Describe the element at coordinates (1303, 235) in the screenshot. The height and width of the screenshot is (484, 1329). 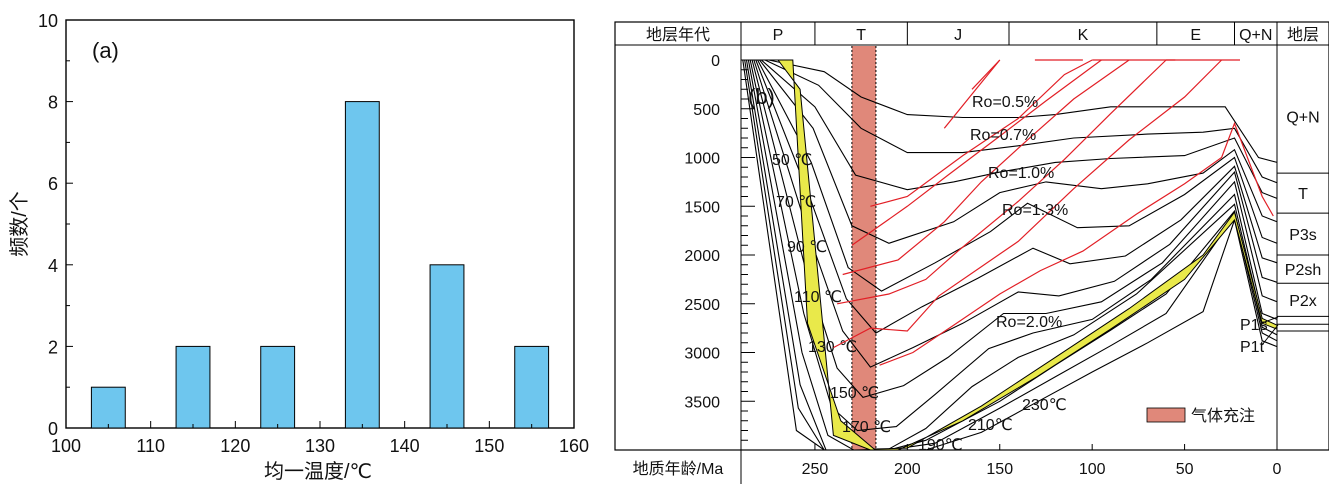
I see `strata-label: P3s` at that location.